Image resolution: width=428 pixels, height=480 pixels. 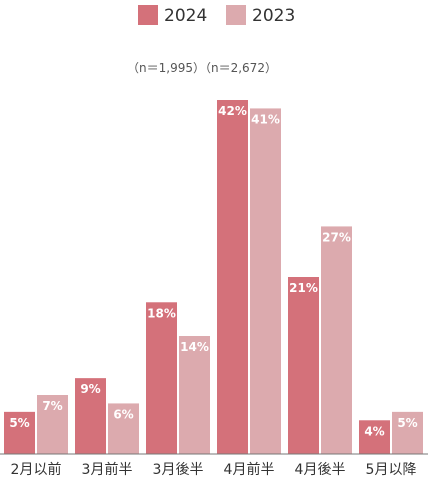 I want to click on legend-swatch-2024, so click(x=148, y=15).